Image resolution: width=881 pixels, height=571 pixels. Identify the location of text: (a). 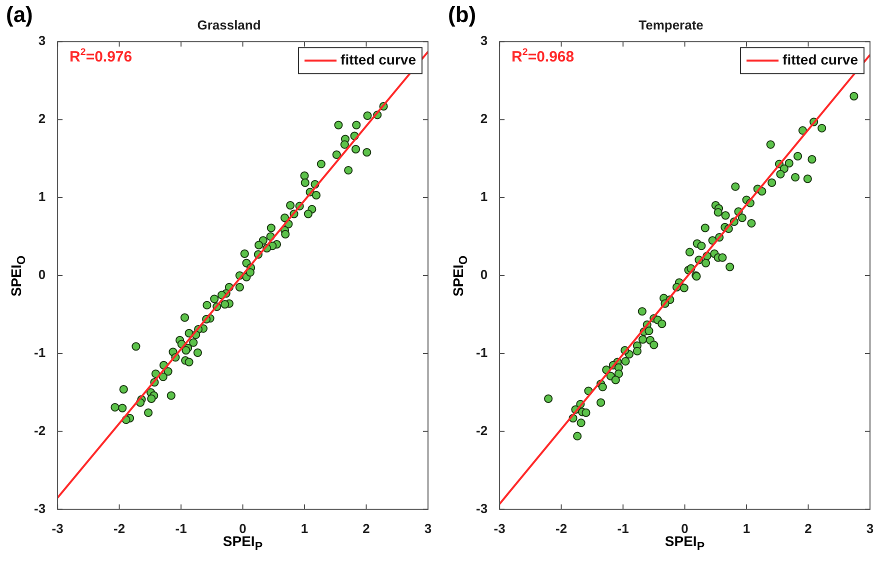
(19, 15).